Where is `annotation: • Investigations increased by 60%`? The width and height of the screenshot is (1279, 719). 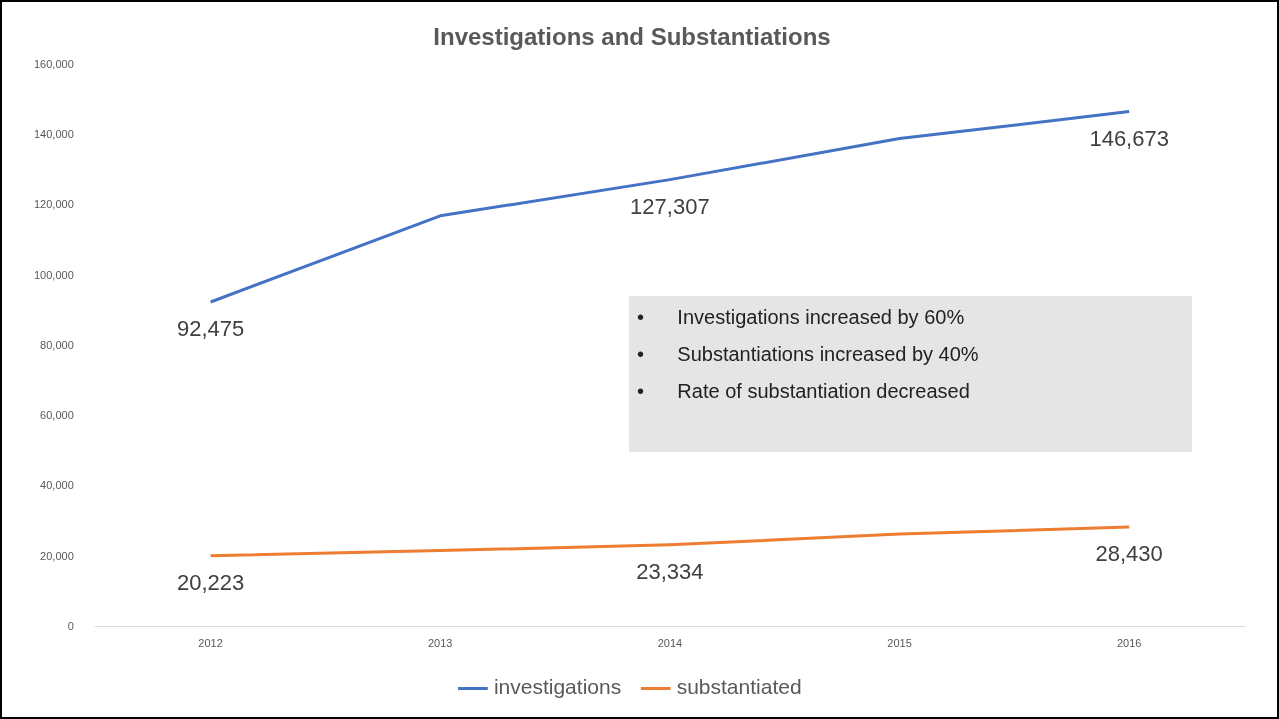
annotation: • Investigations increased by 60% is located at coordinates (801, 317).